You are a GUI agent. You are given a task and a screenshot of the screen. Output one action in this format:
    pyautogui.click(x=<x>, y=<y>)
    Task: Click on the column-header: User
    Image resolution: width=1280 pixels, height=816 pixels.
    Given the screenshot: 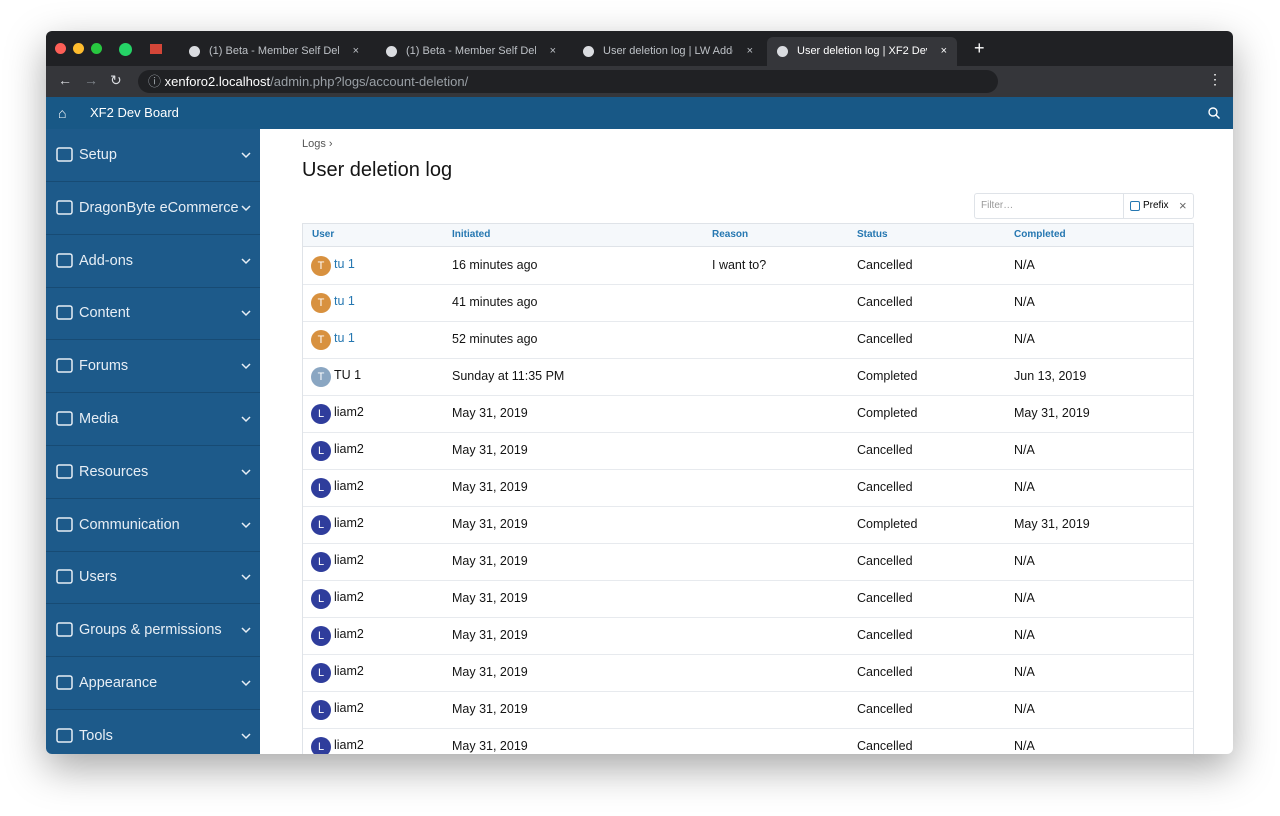 What is the action you would take?
    pyautogui.click(x=323, y=234)
    